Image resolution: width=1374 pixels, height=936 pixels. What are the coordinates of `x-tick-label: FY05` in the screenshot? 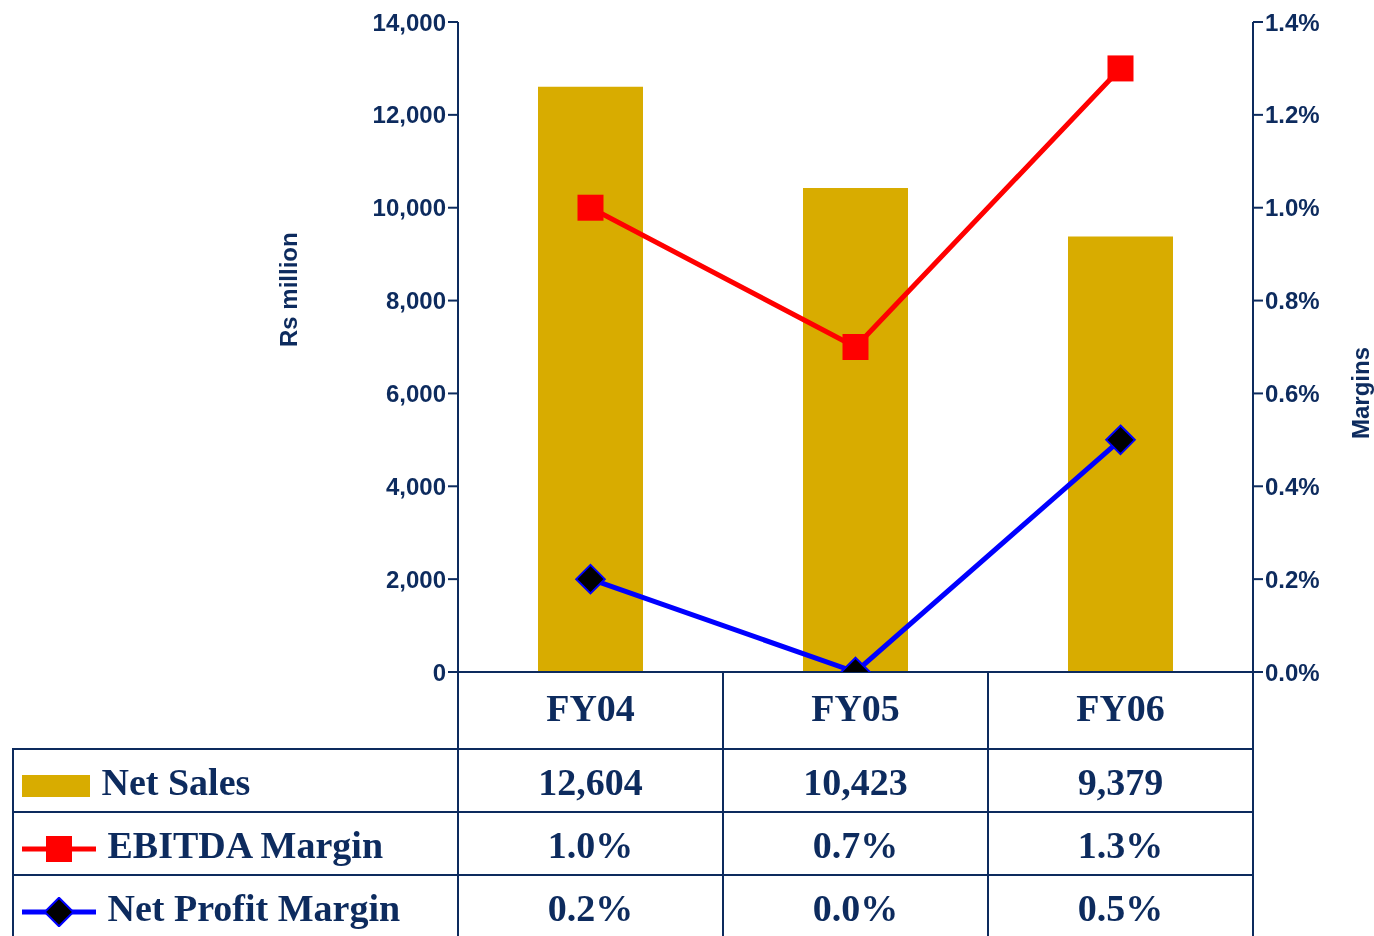 It's located at (855, 707).